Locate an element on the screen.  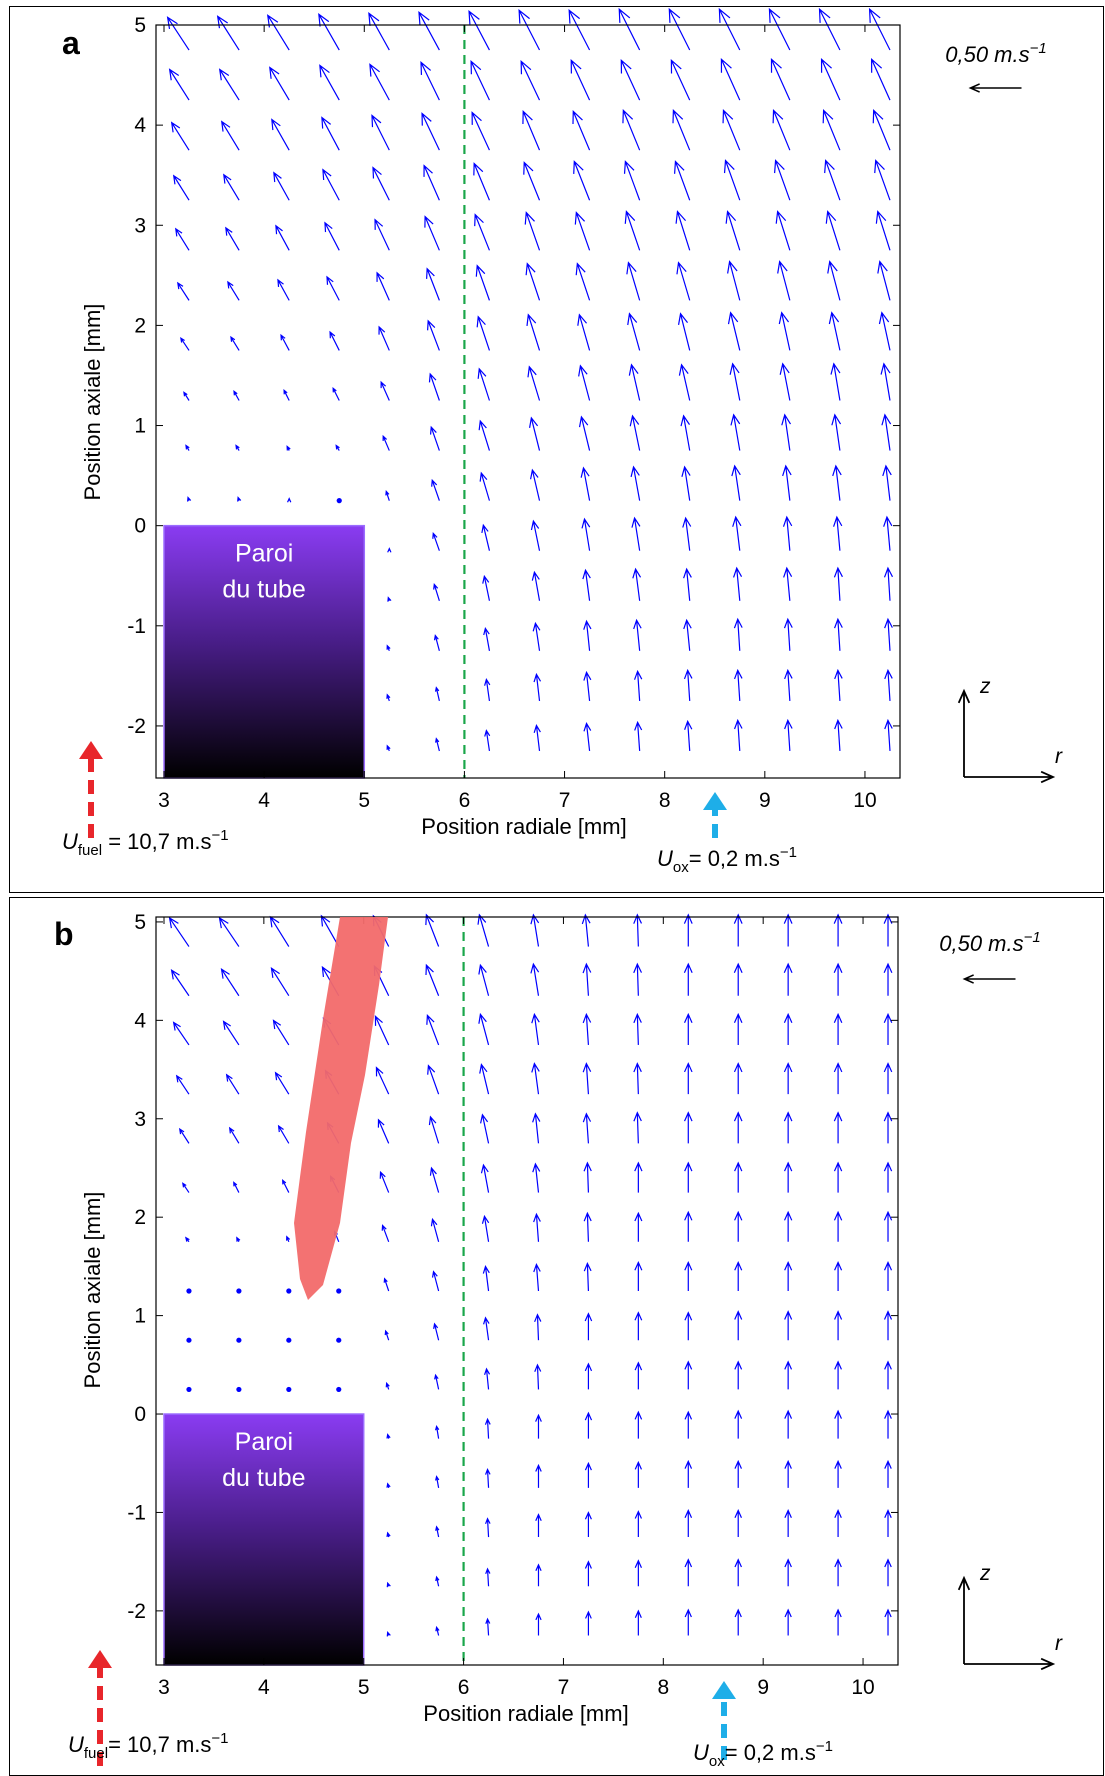
y-tick-label: 3 is located at coordinates (140, 225).